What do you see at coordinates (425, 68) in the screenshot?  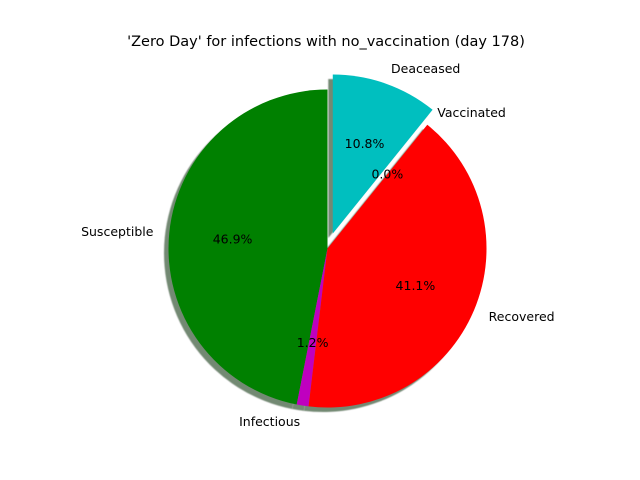 I see `slice-label-deaceased: Deaceased` at bounding box center [425, 68].